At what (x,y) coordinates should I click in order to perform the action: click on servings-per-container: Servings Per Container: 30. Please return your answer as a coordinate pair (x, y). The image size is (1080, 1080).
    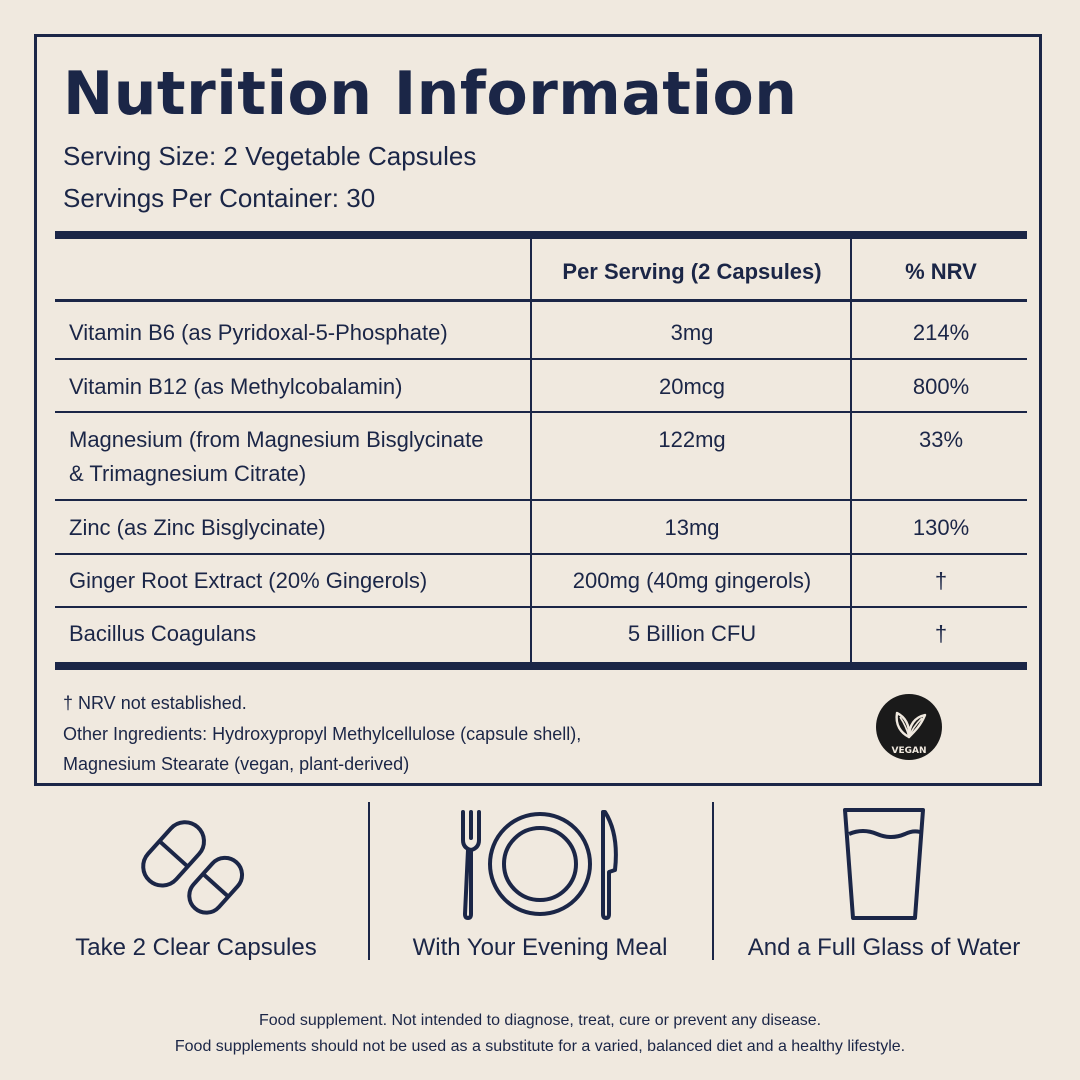
    Looking at the image, I should click on (219, 198).